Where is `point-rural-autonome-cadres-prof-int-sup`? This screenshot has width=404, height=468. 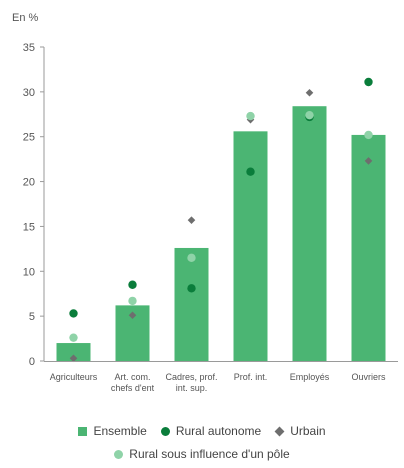 point-rural-autonome-cadres-prof-int-sup is located at coordinates (191, 288).